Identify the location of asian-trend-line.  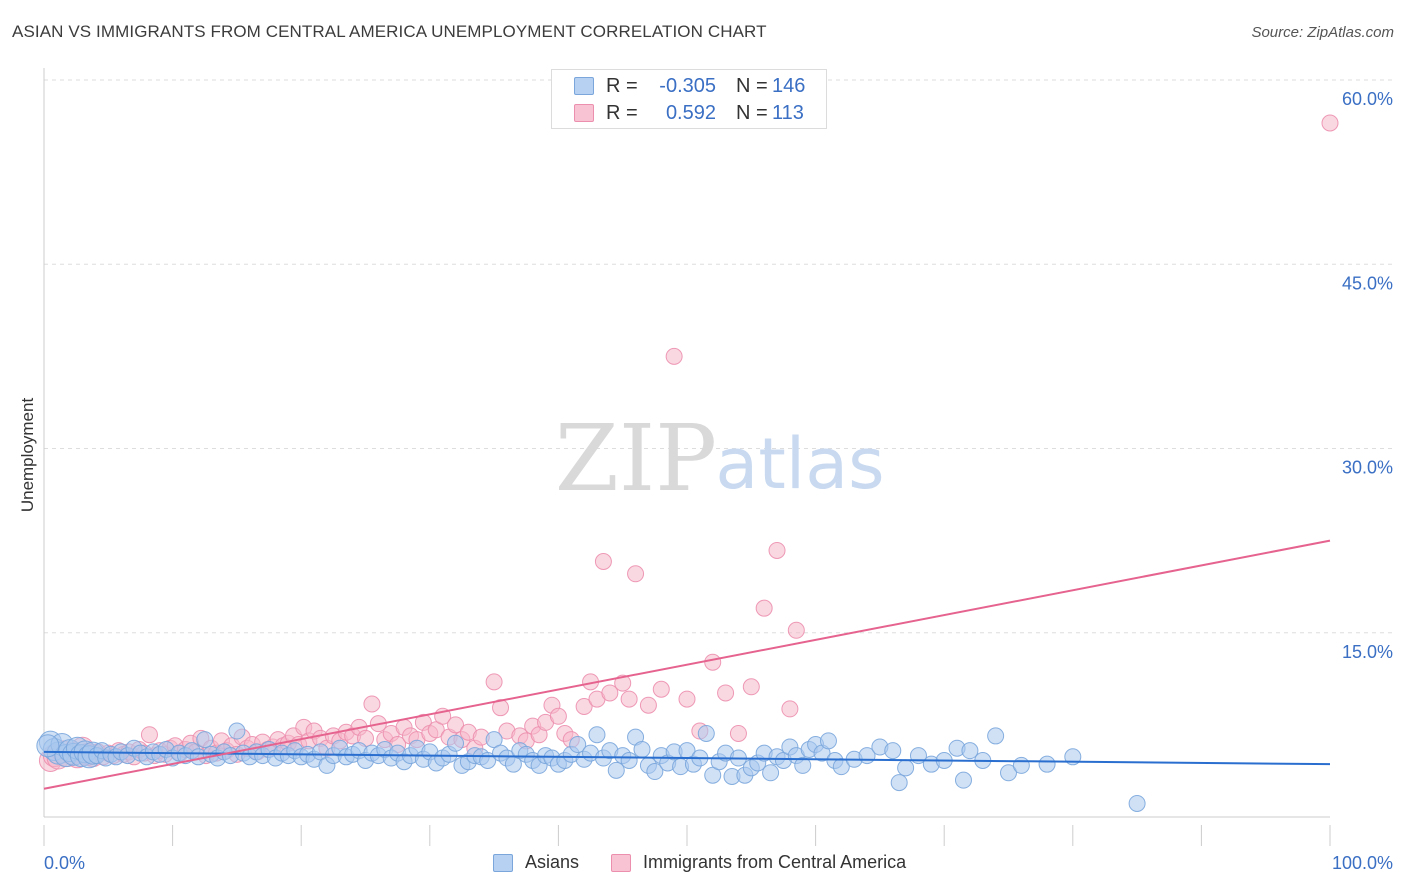
(687, 758).